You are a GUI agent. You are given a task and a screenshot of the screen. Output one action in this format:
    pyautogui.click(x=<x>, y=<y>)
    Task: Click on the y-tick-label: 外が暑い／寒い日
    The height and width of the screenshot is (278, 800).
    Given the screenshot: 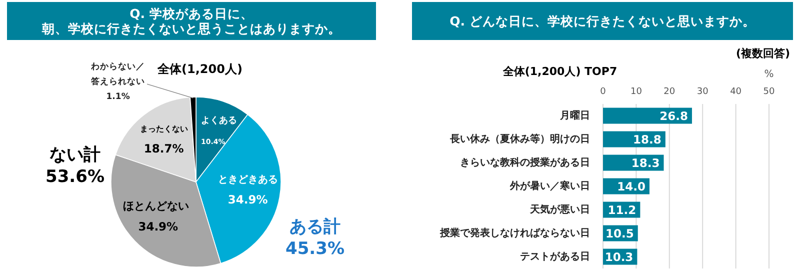 What is the action you would take?
    pyautogui.click(x=549, y=186)
    